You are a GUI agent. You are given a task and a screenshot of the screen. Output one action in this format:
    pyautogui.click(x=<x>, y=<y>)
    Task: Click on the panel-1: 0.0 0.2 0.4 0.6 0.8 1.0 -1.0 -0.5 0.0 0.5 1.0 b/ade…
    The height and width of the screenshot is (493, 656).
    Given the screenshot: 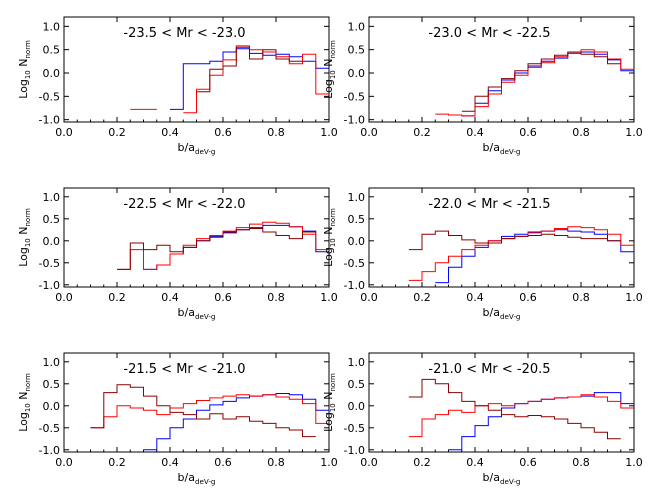 What is the action you would take?
    pyautogui.click(x=177, y=86)
    